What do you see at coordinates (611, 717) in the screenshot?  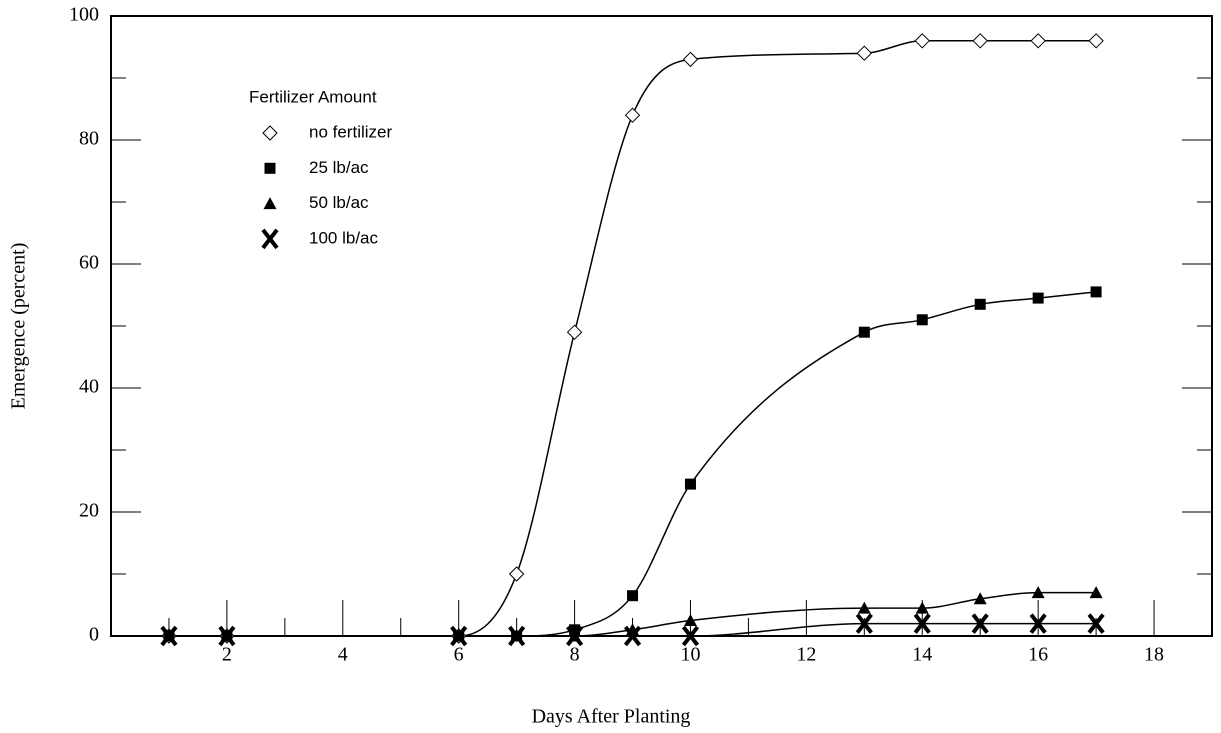 I see `x-axis-label: Days After Planting` at bounding box center [611, 717].